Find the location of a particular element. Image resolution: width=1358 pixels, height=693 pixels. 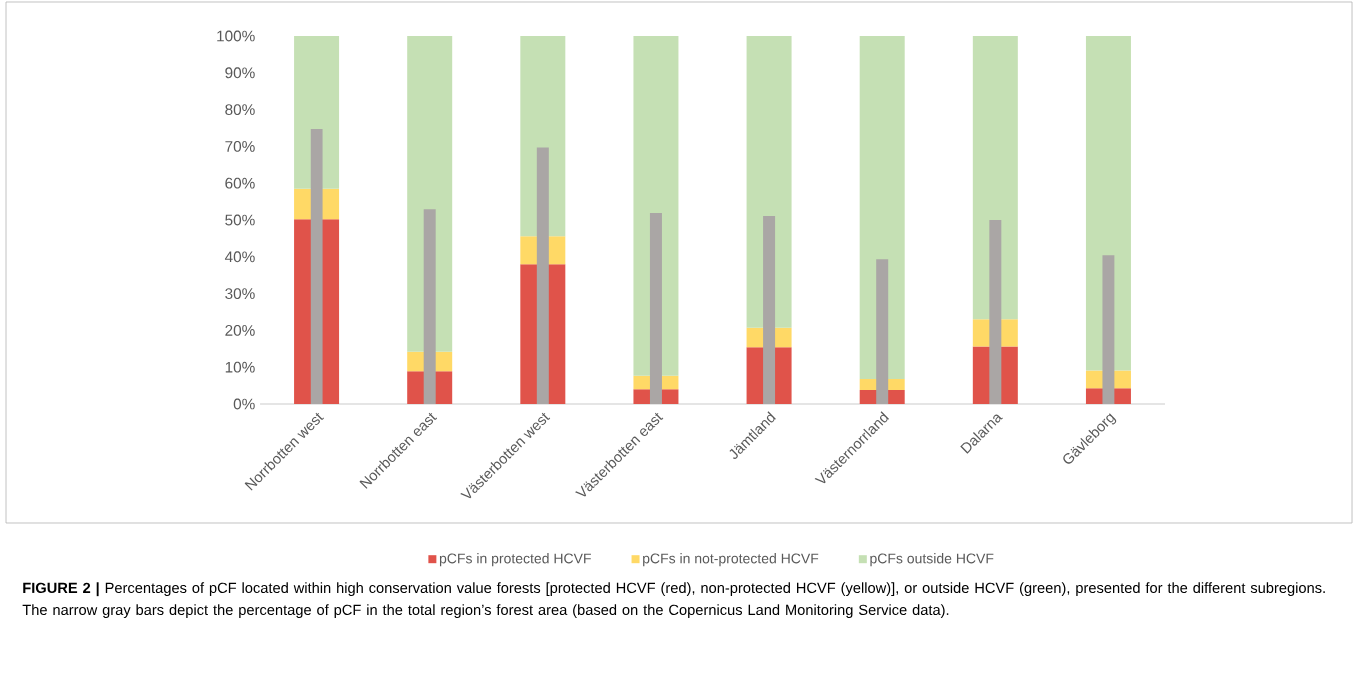

y-tick-label: 40% is located at coordinates (239, 257).